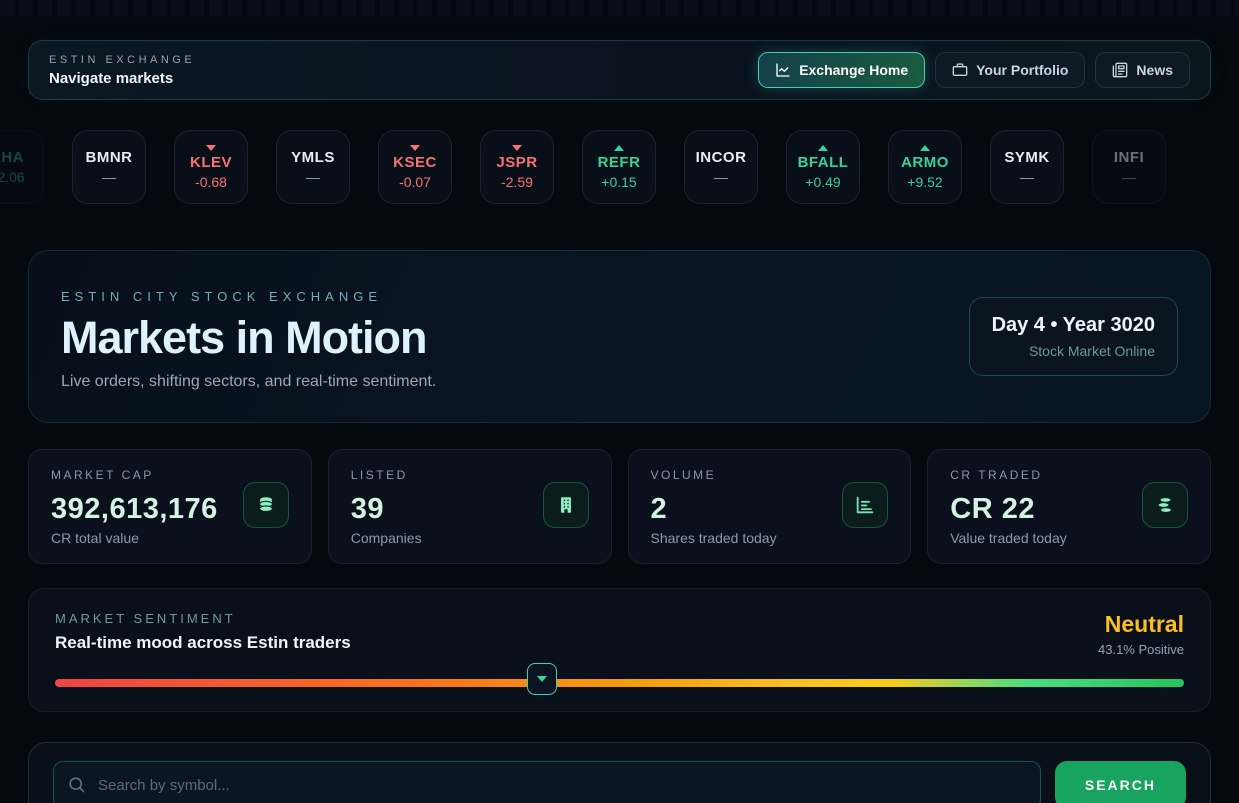 This screenshot has width=1239, height=803. Describe the element at coordinates (1129, 157) in the screenshot. I see `ticker-symbol: INFI` at that location.